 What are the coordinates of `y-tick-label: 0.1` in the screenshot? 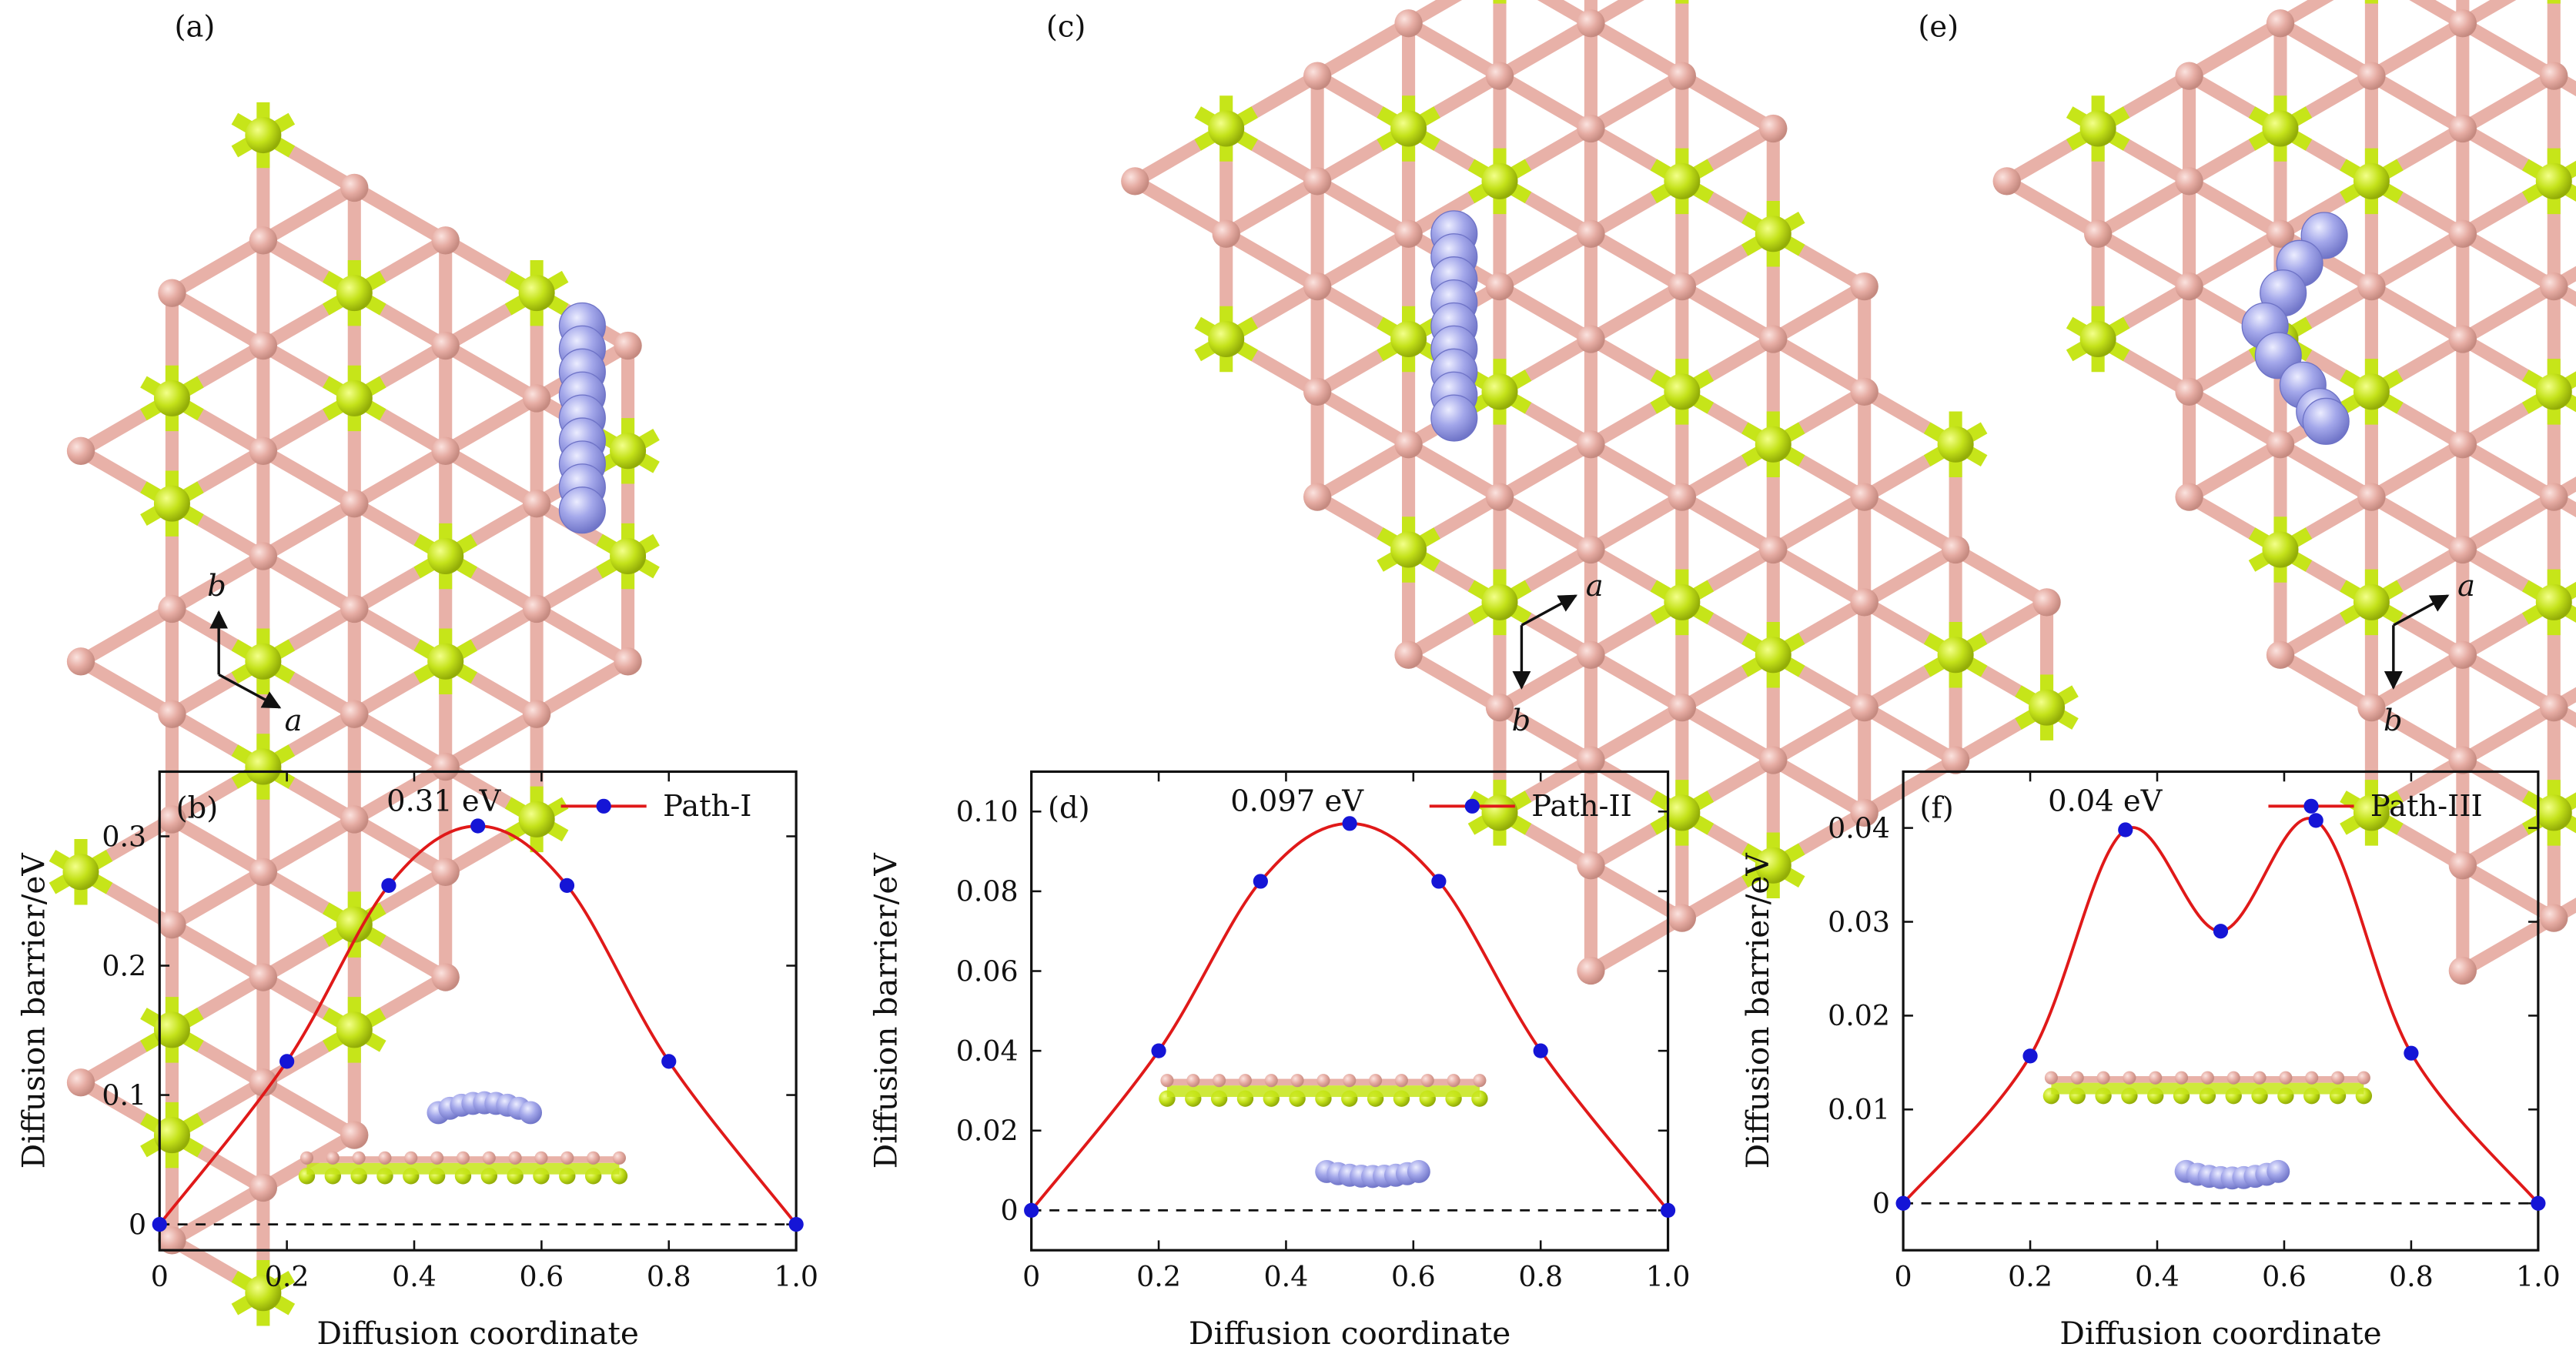 It's located at (124, 1095).